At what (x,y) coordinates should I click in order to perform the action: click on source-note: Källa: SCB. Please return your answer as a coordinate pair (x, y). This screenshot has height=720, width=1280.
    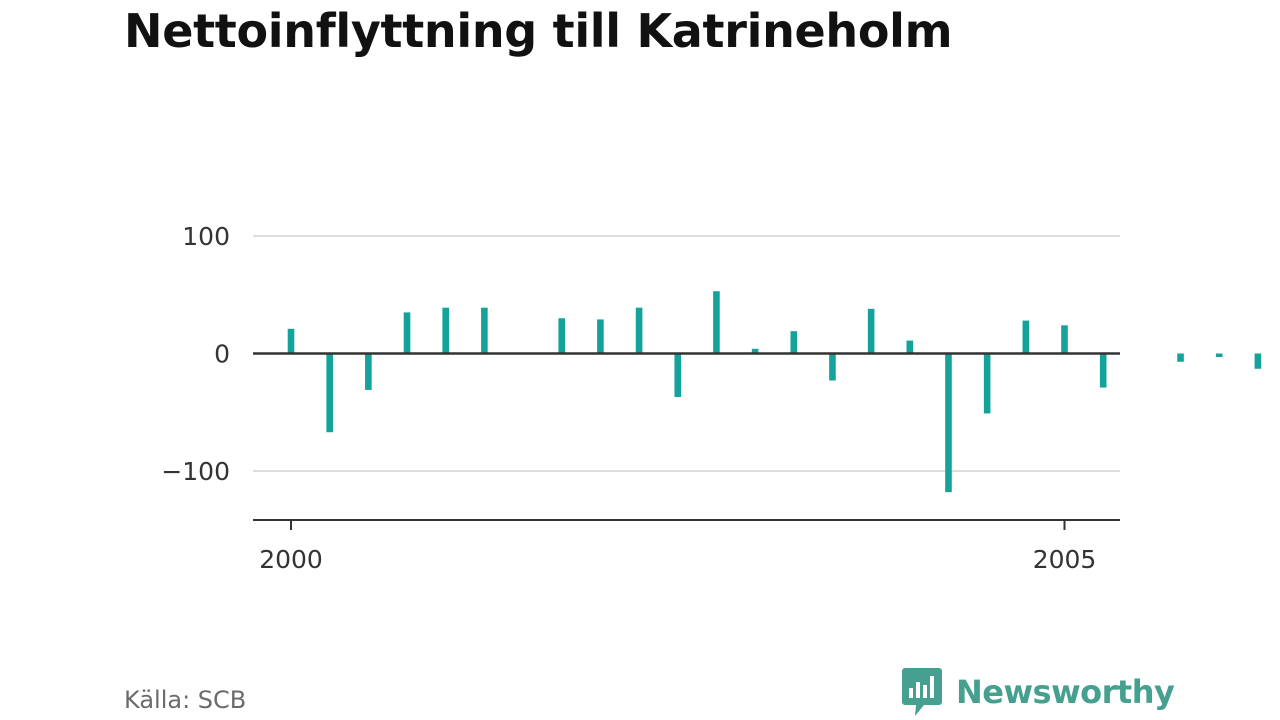
    Looking at the image, I should click on (185, 700).